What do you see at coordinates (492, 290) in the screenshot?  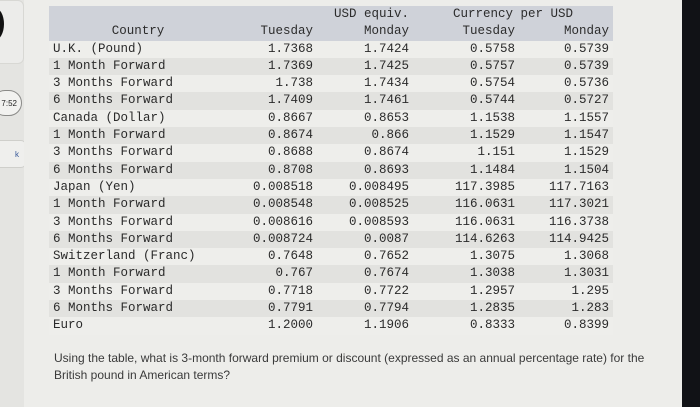 I see `currency-tuesday-cell: 1.2957` at bounding box center [492, 290].